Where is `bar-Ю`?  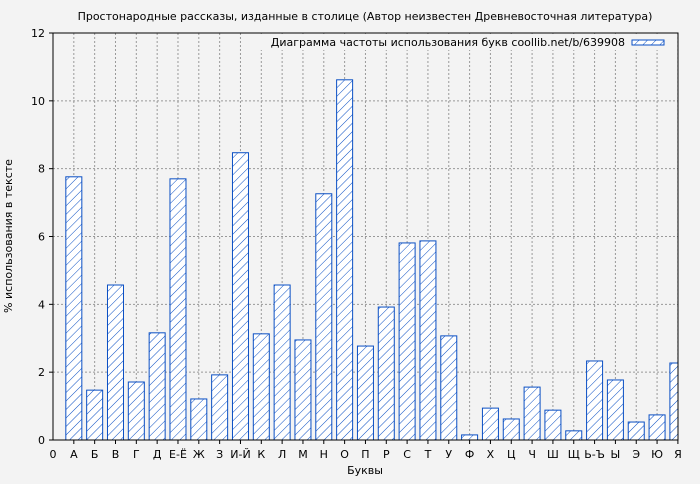 bar-Ю is located at coordinates (657, 427).